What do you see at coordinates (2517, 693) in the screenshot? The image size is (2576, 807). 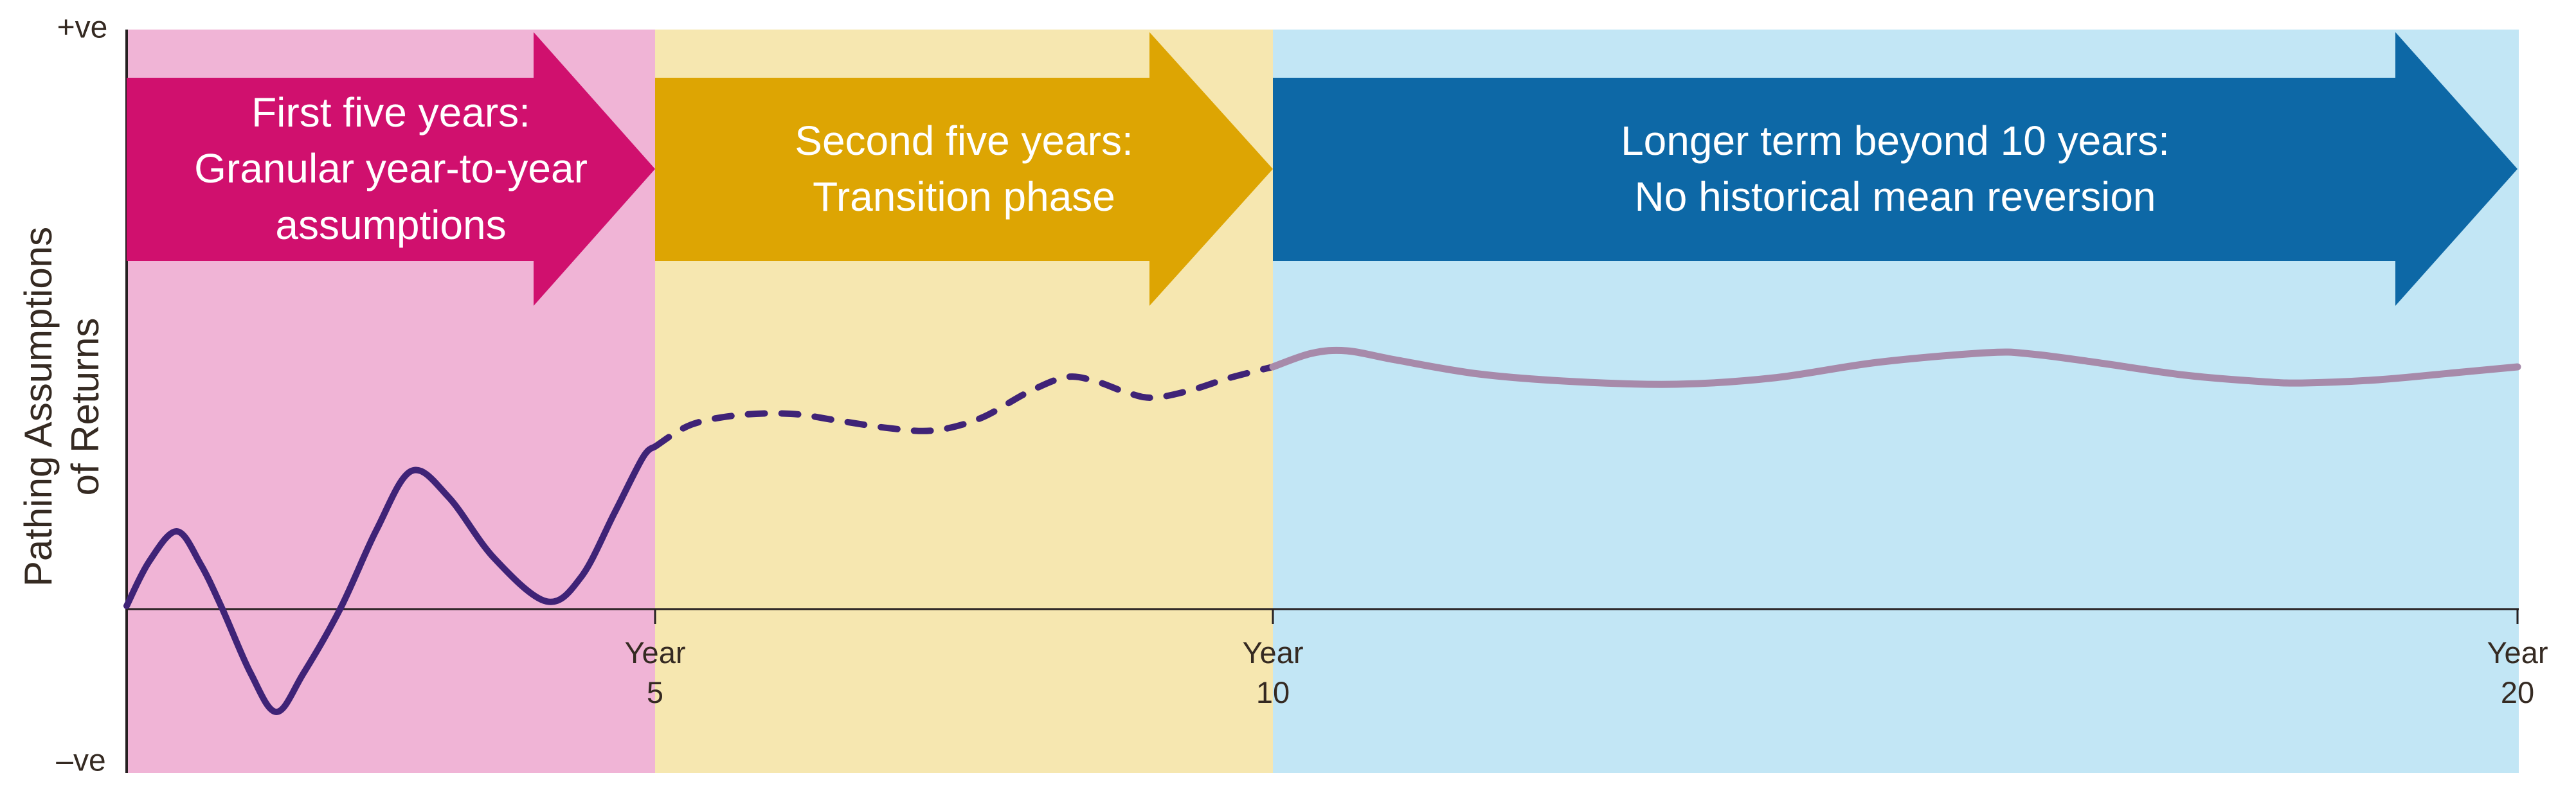 I see `x-label-line: 20` at bounding box center [2517, 693].